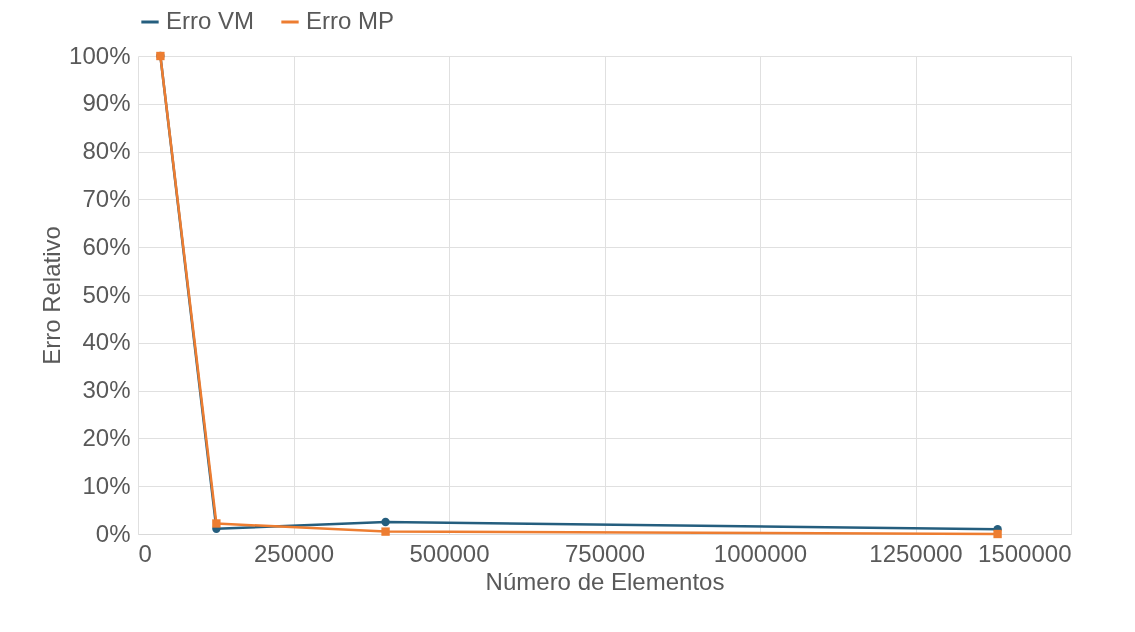  What do you see at coordinates (106, 103) in the screenshot?
I see `y-tick-label: 90%` at bounding box center [106, 103].